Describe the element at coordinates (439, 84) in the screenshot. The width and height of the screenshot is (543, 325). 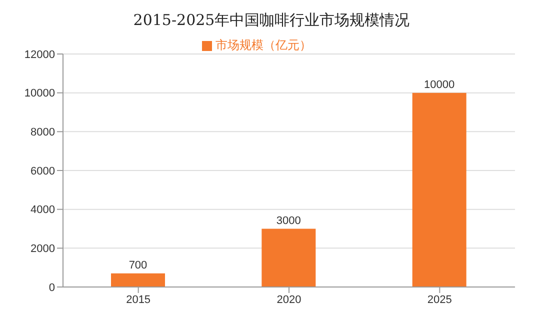
I see `data-label: 10000` at that location.